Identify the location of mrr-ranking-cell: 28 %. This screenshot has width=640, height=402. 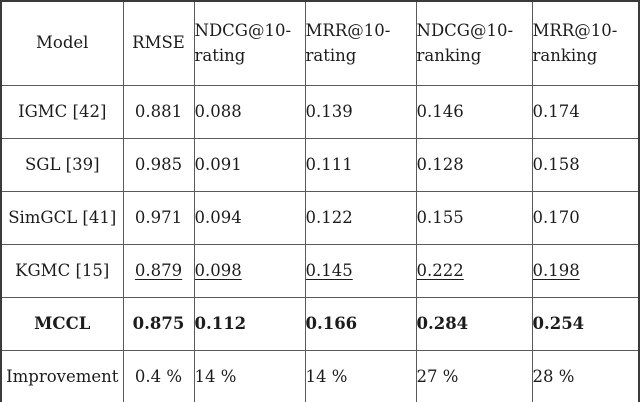
(585, 375).